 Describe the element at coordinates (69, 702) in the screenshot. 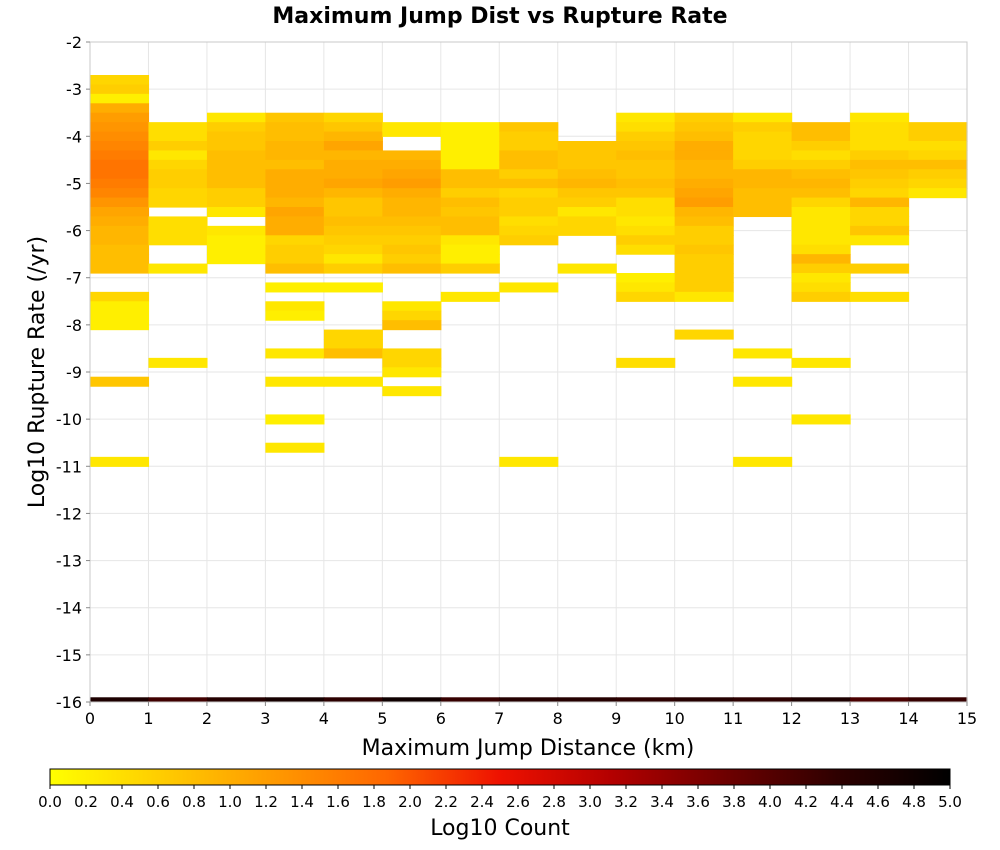

I see `y-tick-label: -16` at that location.